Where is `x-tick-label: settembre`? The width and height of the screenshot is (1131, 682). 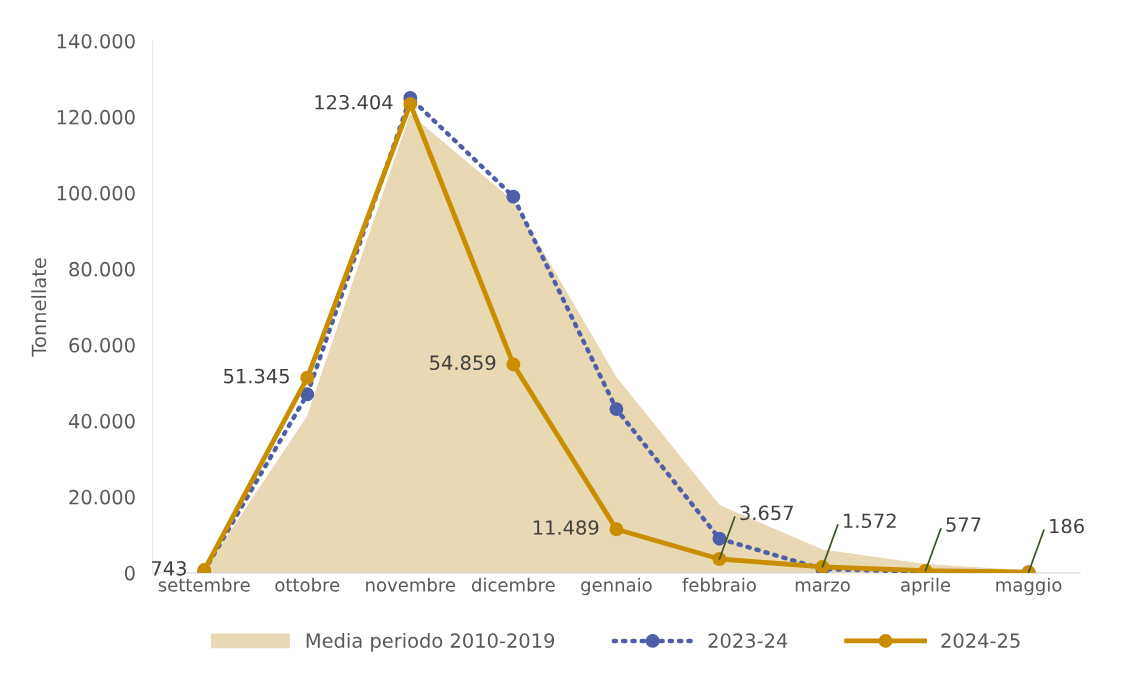 x-tick-label: settembre is located at coordinates (204, 584).